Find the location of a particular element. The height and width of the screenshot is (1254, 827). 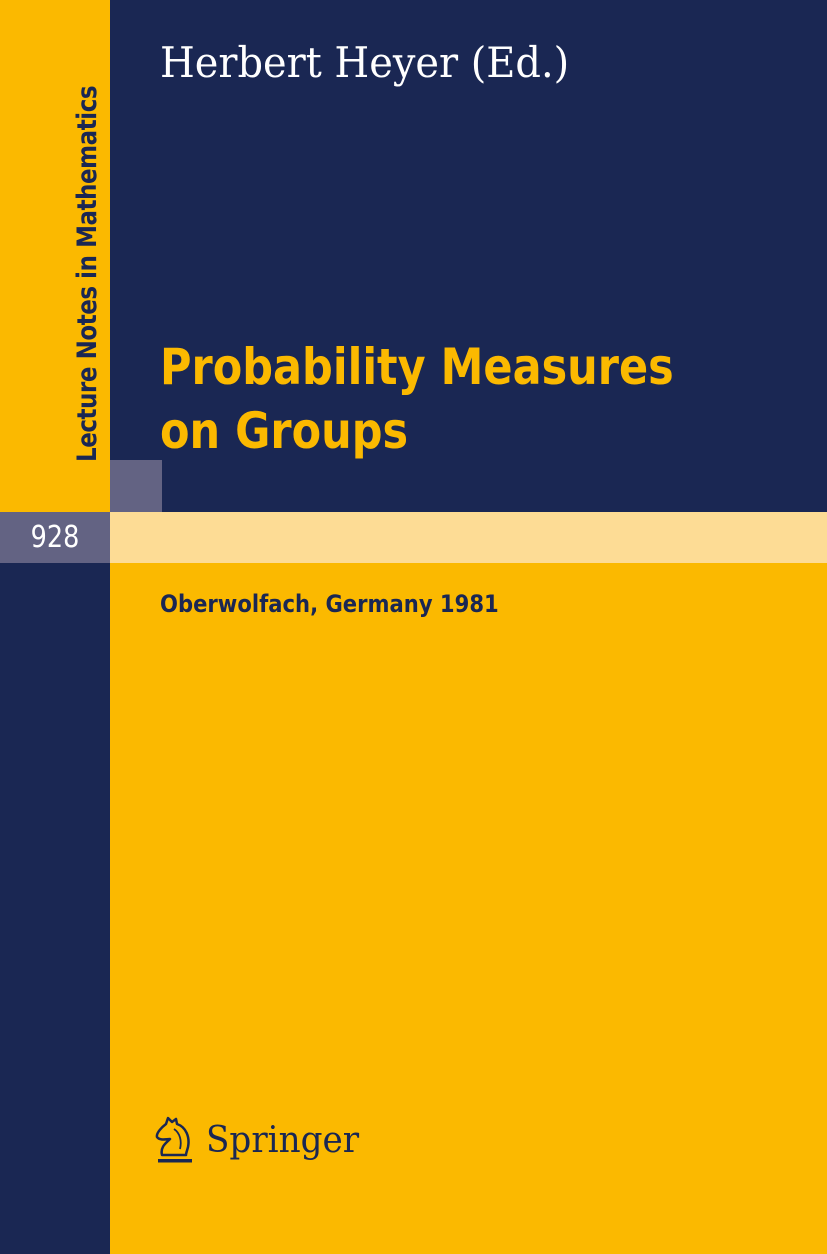

publisher-logo: Springer is located at coordinates (259, 1140).